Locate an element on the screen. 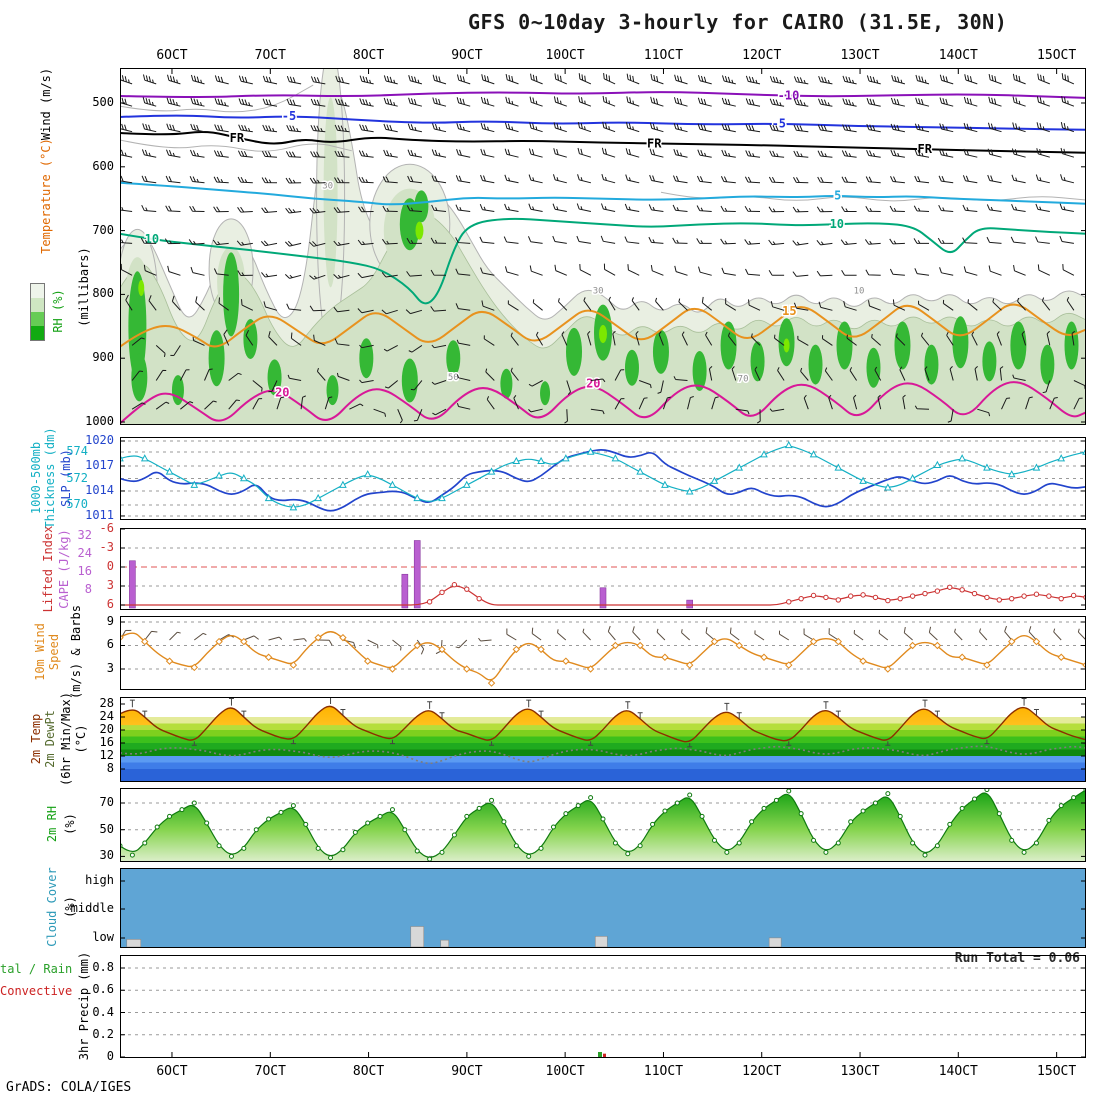 The height and width of the screenshot is (1100, 1100). axis-tick-label: 1014 is located at coordinates (99, 489).